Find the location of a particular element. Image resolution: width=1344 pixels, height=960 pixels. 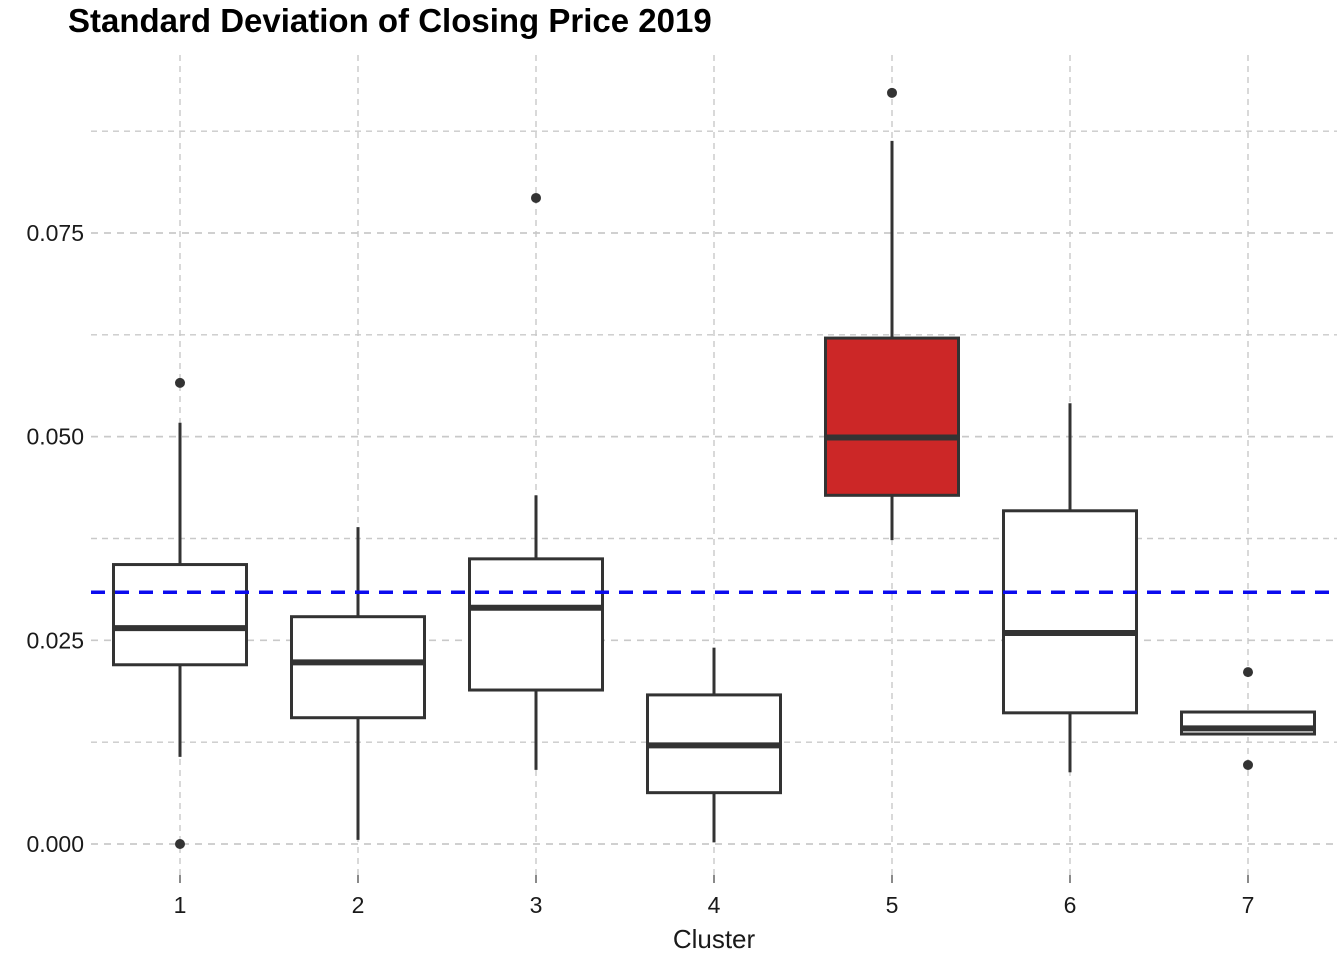

x-tick-label: 7 is located at coordinates (1248, 905).